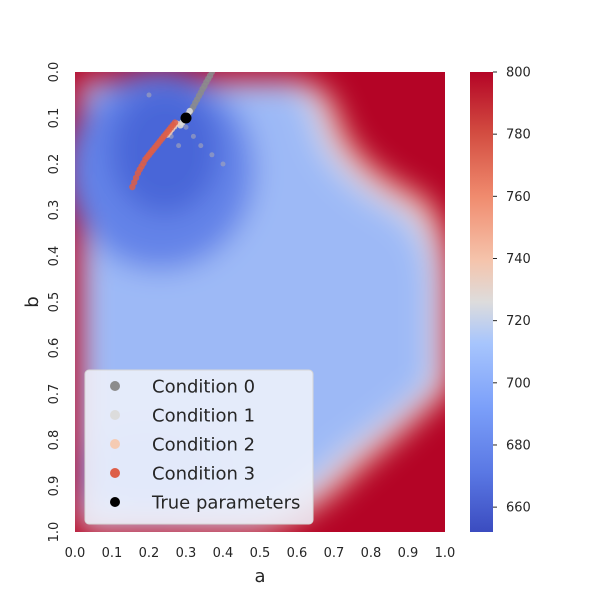 This screenshot has height=600, width=600. Describe the element at coordinates (371, 553) in the screenshot. I see `x-tick-label: 0.8` at that location.